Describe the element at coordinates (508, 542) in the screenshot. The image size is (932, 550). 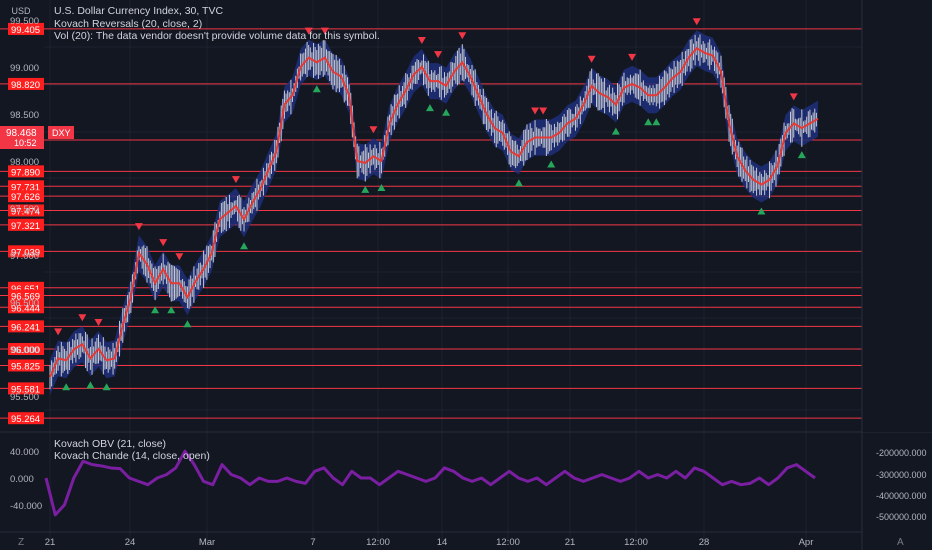
I see `time-tick-6: 12:00` at that location.